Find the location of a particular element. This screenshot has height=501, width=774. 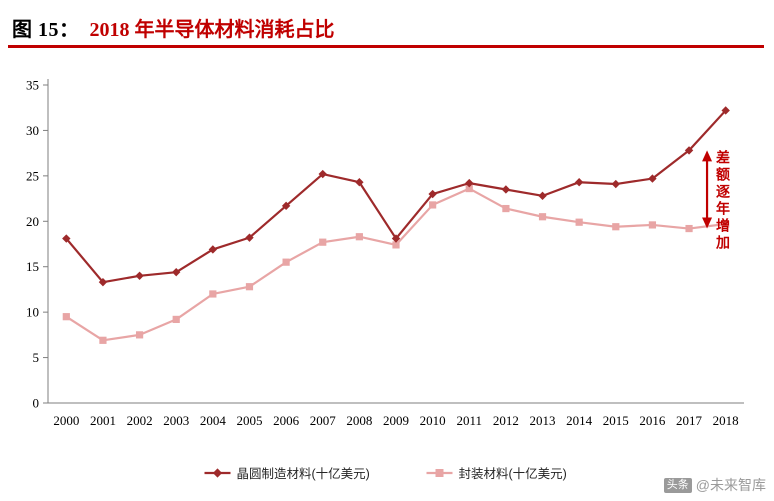

x-tick-label: 2014 is located at coordinates (579, 420).